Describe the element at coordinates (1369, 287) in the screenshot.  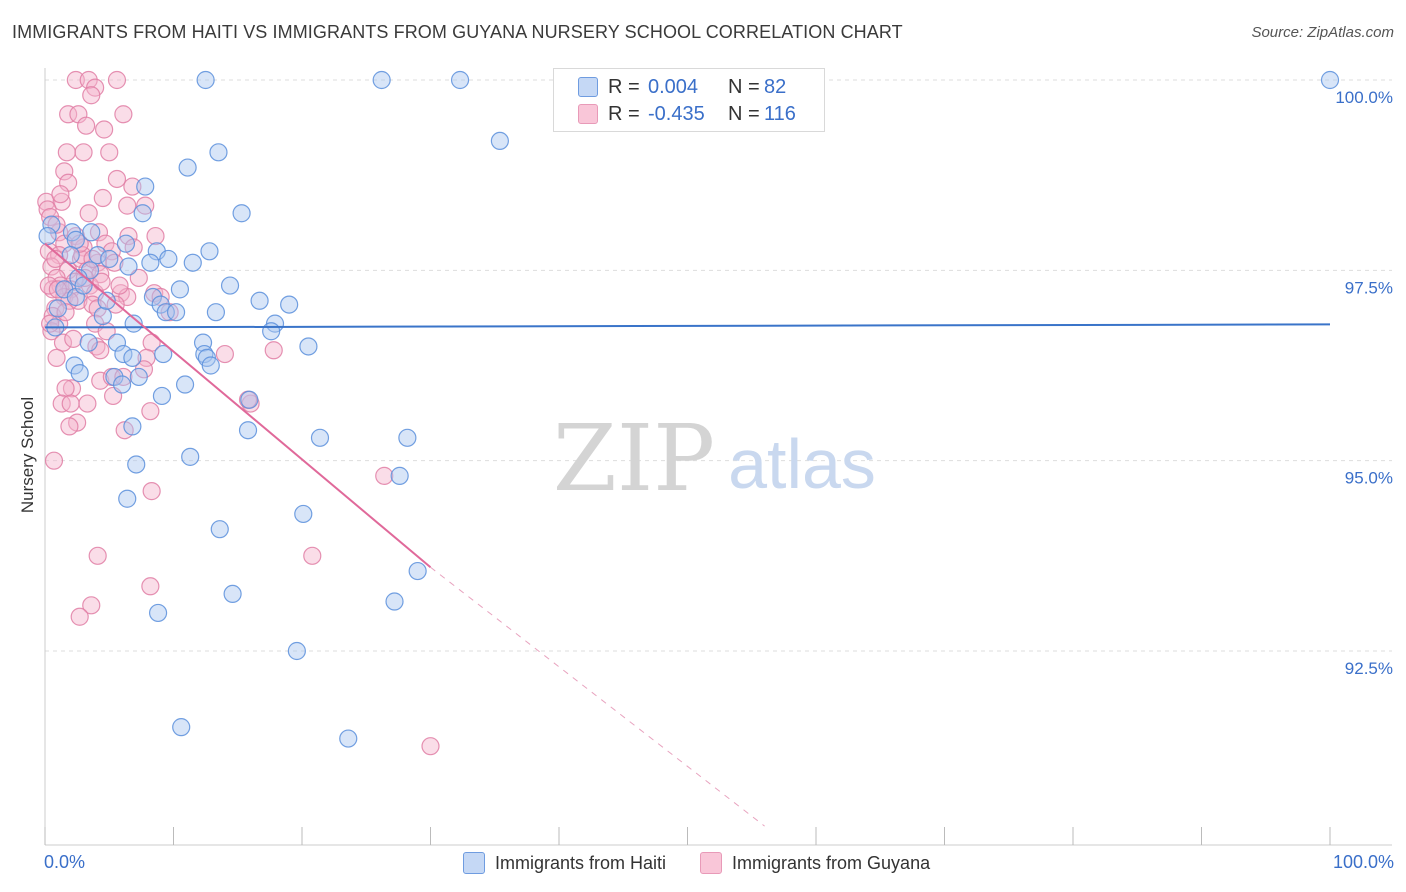
I see `y-tick-label: 97.5%` at that location.